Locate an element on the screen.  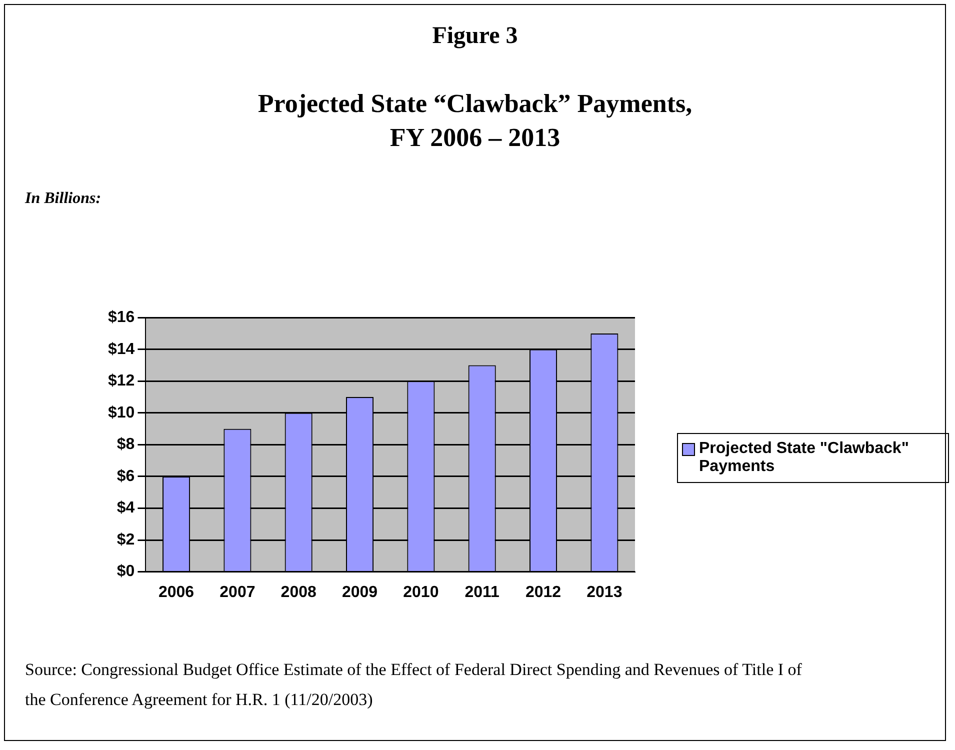
y-tick-label: $0 is located at coordinates (125, 571).